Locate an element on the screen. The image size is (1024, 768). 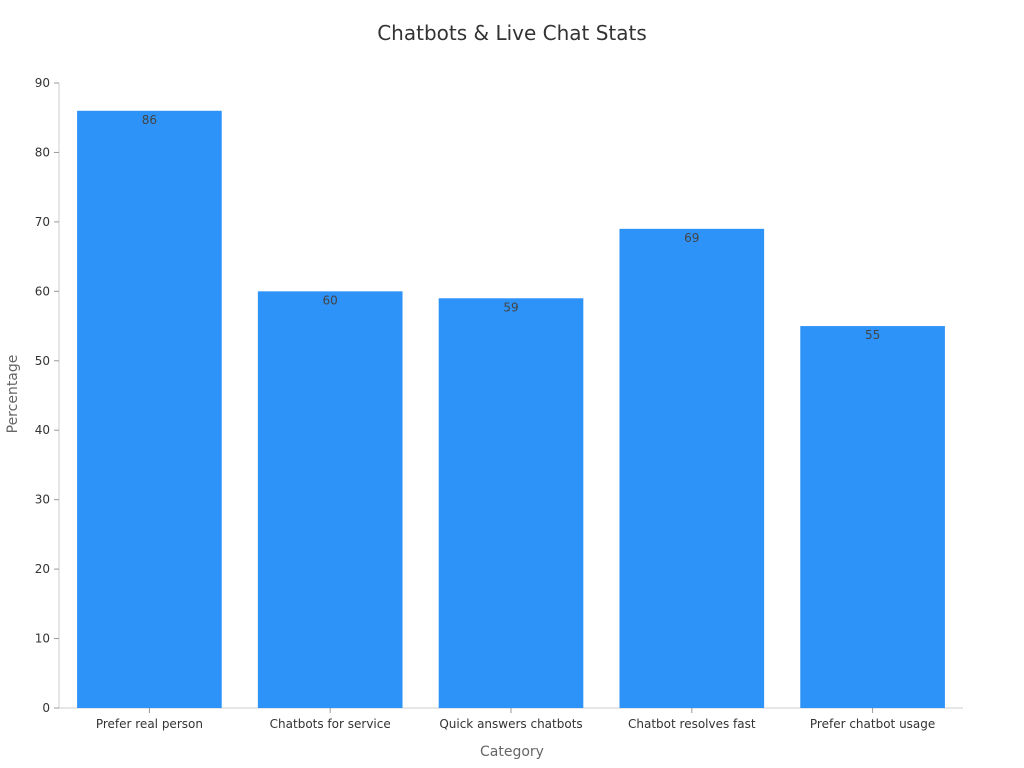
y-tick-label: 50 is located at coordinates (42, 361).